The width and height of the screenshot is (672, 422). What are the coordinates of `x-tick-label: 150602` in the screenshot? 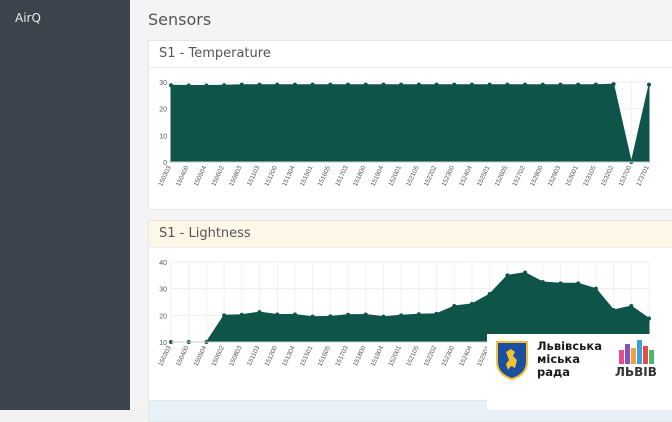 It's located at (218, 176).